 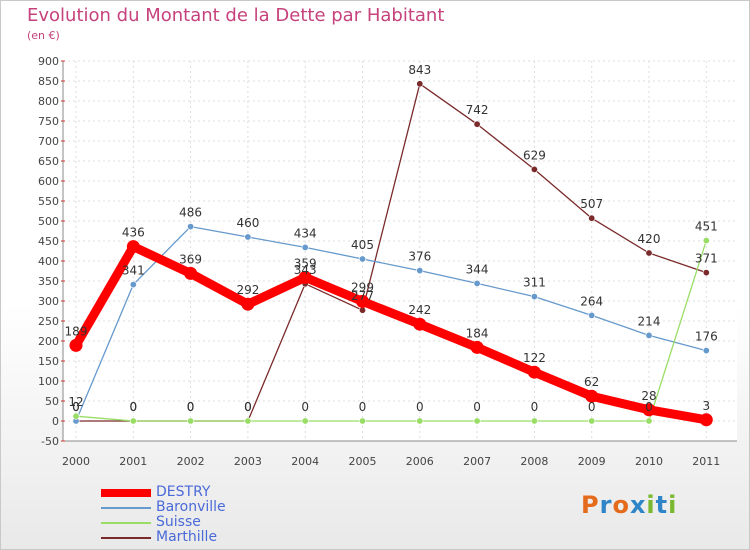 I want to click on legend-item-destry: DESTRY, so click(x=201, y=492).